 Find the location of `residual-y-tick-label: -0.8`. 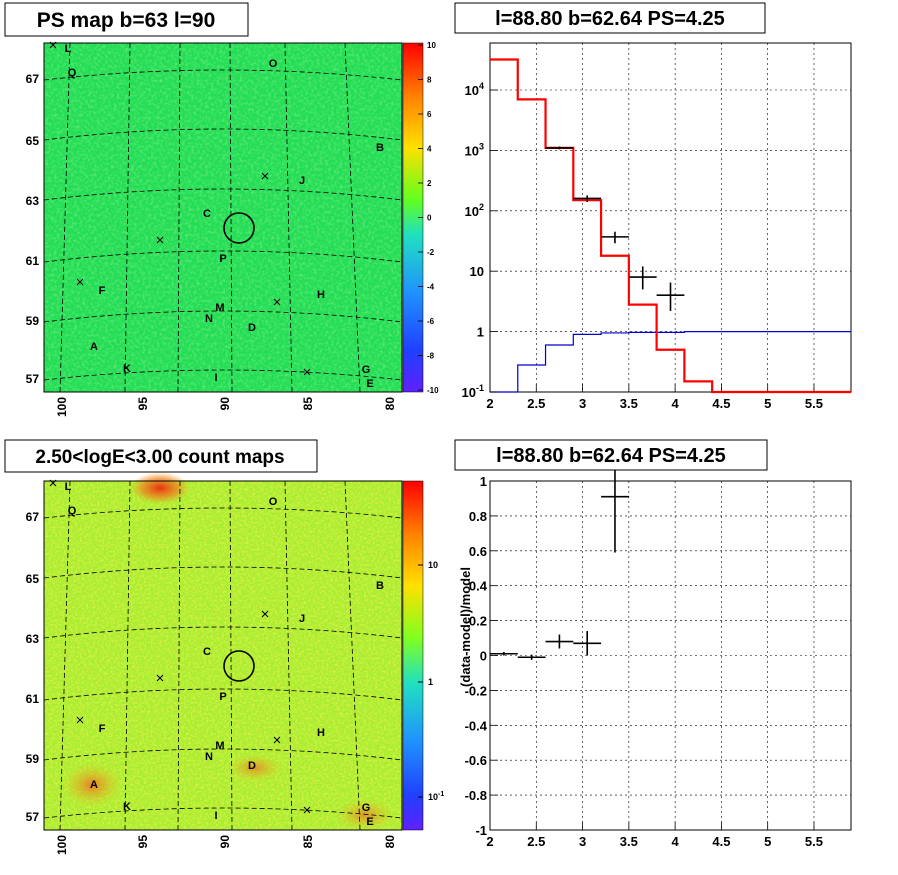

residual-y-tick-label: -0.8 is located at coordinates (476, 795).